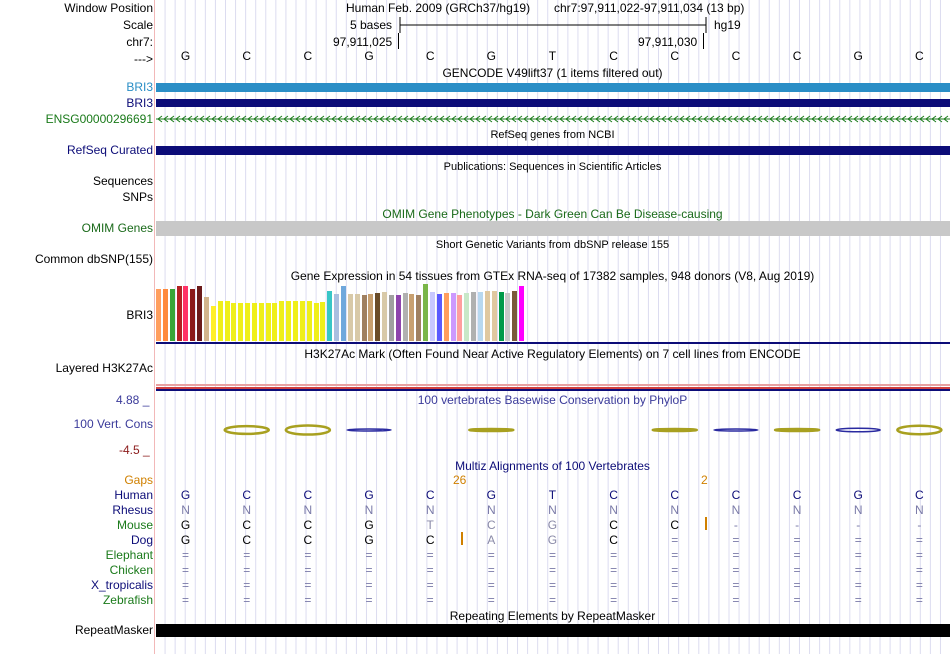  I want to click on pubs-snps-label: SNPs, so click(137, 197).